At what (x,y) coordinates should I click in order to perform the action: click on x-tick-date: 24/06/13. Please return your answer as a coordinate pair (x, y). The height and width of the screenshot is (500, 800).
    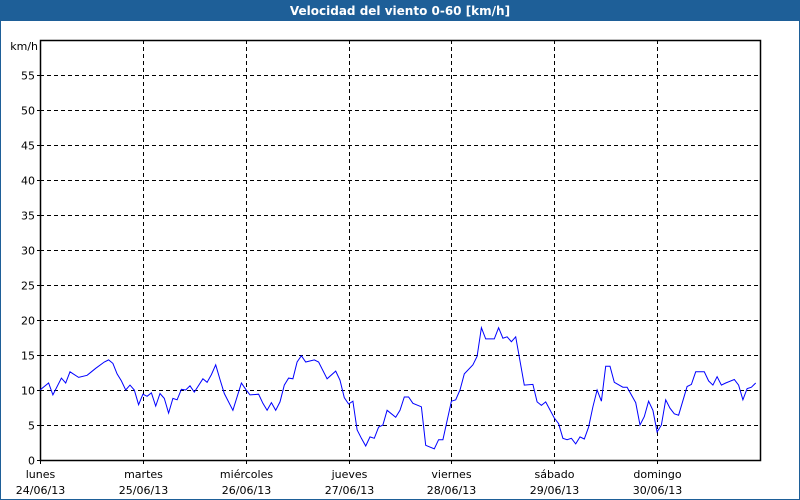
    Looking at the image, I should click on (40, 490).